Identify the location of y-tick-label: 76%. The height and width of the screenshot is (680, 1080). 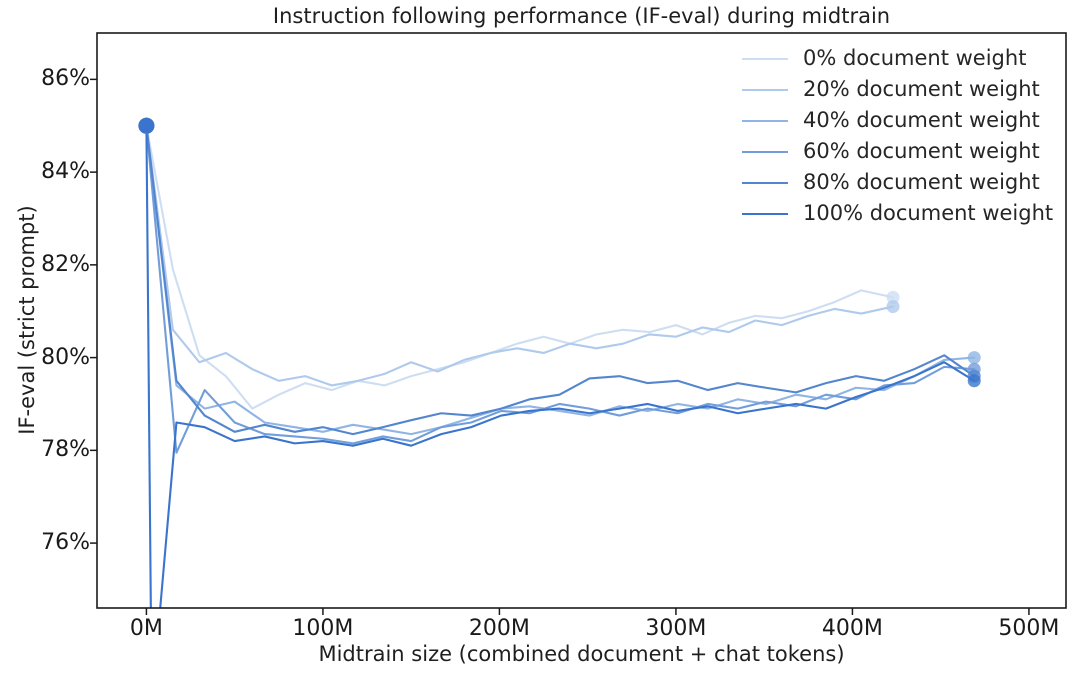
(65, 543).